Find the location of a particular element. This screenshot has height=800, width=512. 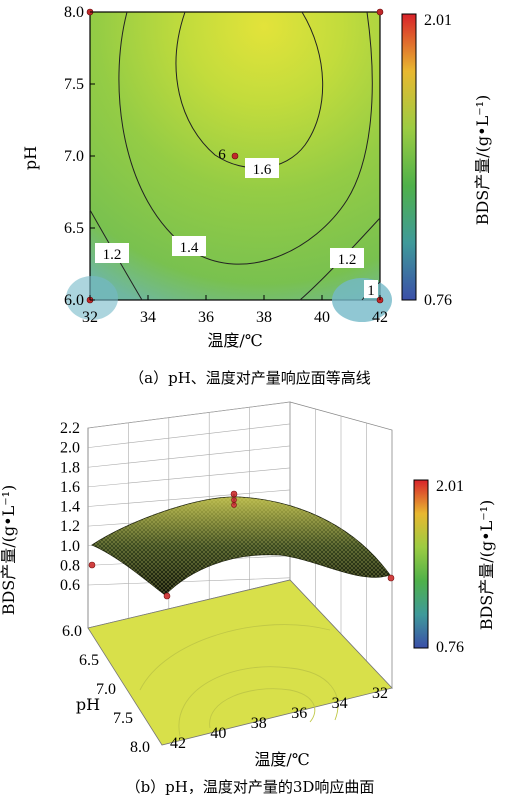

y3-tick-label: 7.0 is located at coordinates (106, 689).